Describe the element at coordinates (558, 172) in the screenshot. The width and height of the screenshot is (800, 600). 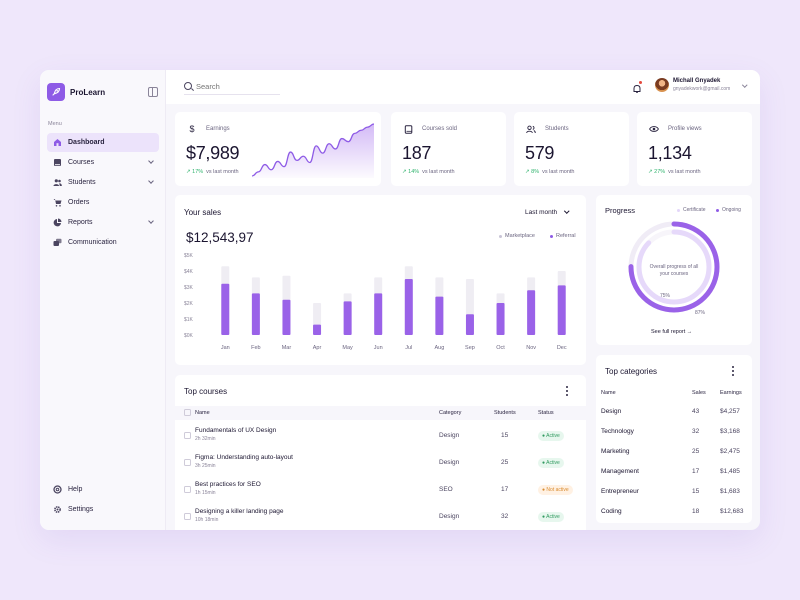
I see `stat-suffix: vs last month` at that location.